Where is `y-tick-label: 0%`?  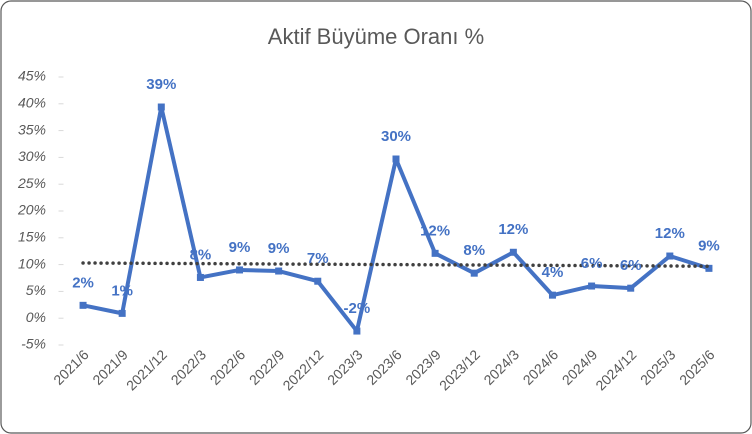 y-tick-label: 0% is located at coordinates (36, 317).